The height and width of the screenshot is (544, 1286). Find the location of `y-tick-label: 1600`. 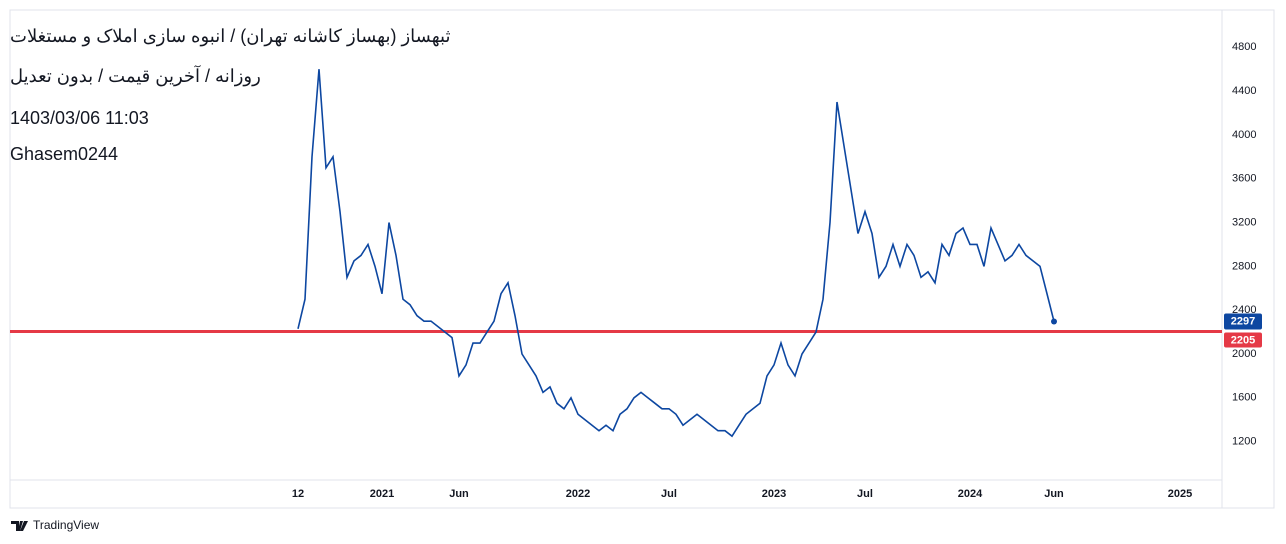

y-tick-label: 1600 is located at coordinates (1244, 398).